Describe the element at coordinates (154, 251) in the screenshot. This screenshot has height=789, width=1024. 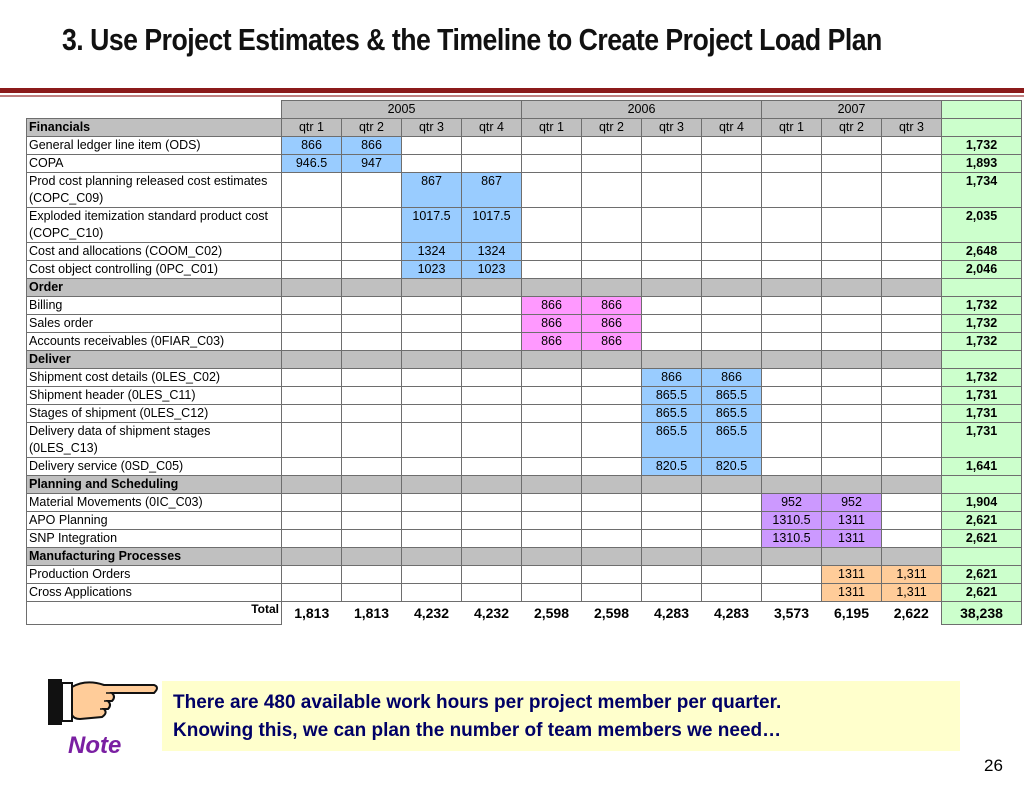
I see `row-label: Cost and allocations (COOM_C02)` at that location.